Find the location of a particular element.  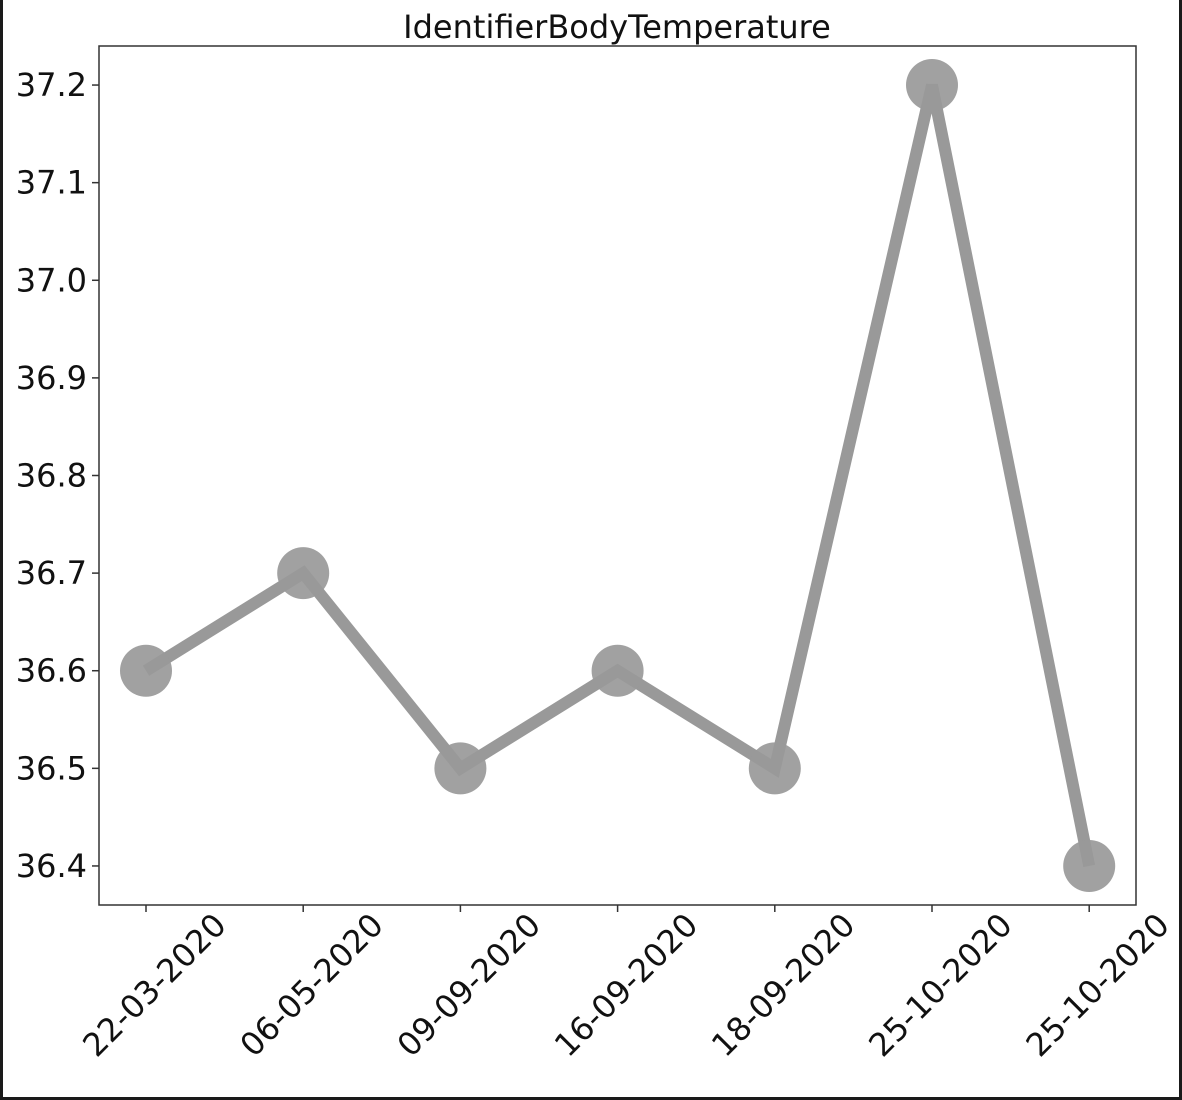

y-tick-label: 36.6 is located at coordinates (51, 671).